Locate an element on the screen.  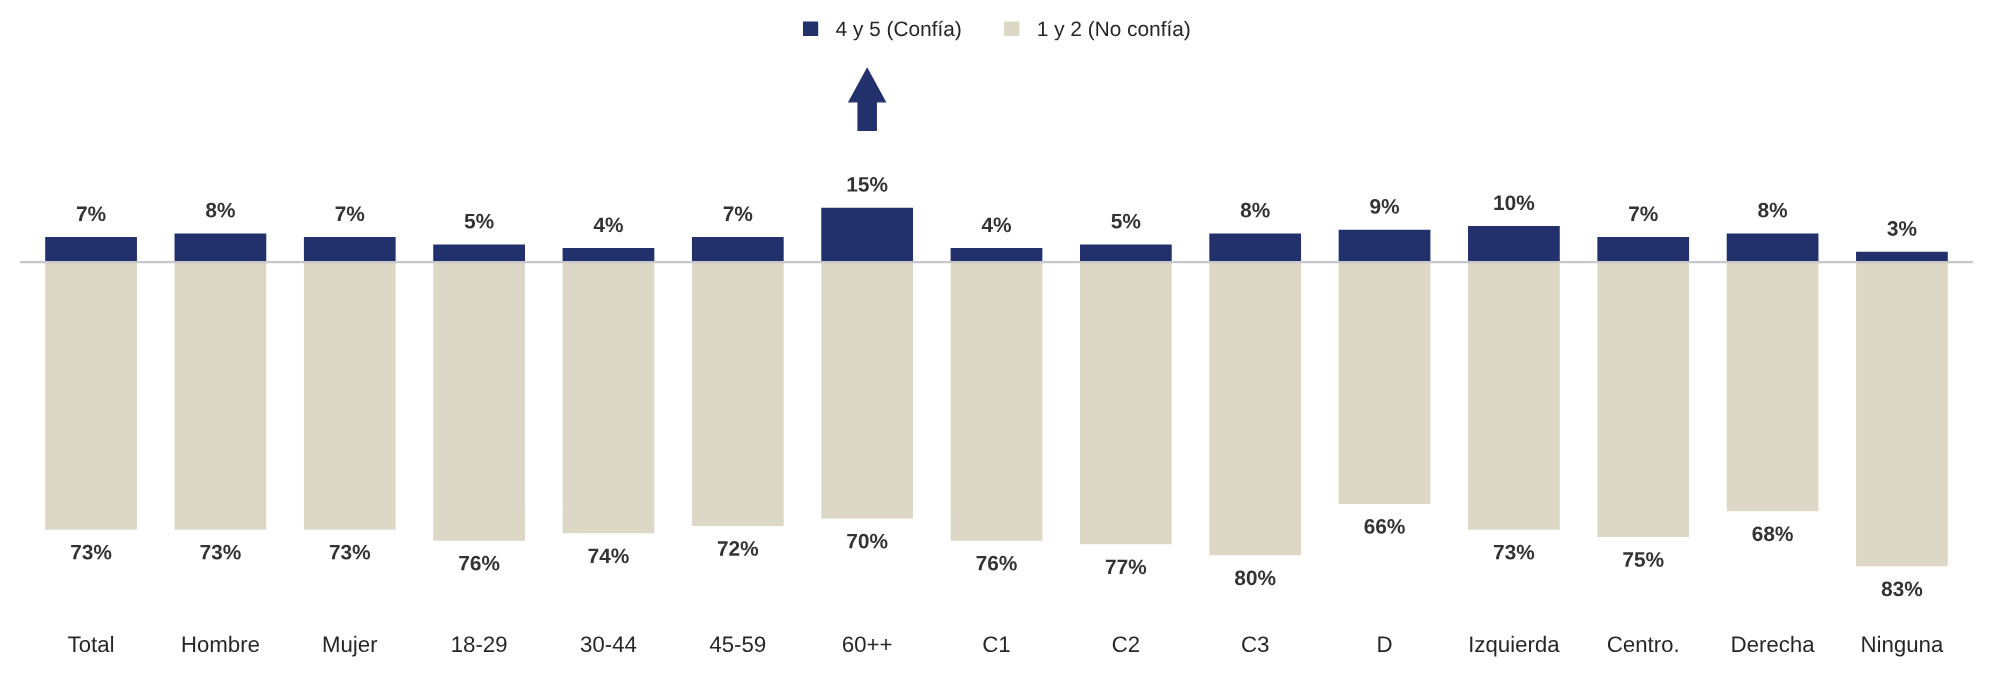
x-tick-label: Izquierda is located at coordinates (1515, 646).